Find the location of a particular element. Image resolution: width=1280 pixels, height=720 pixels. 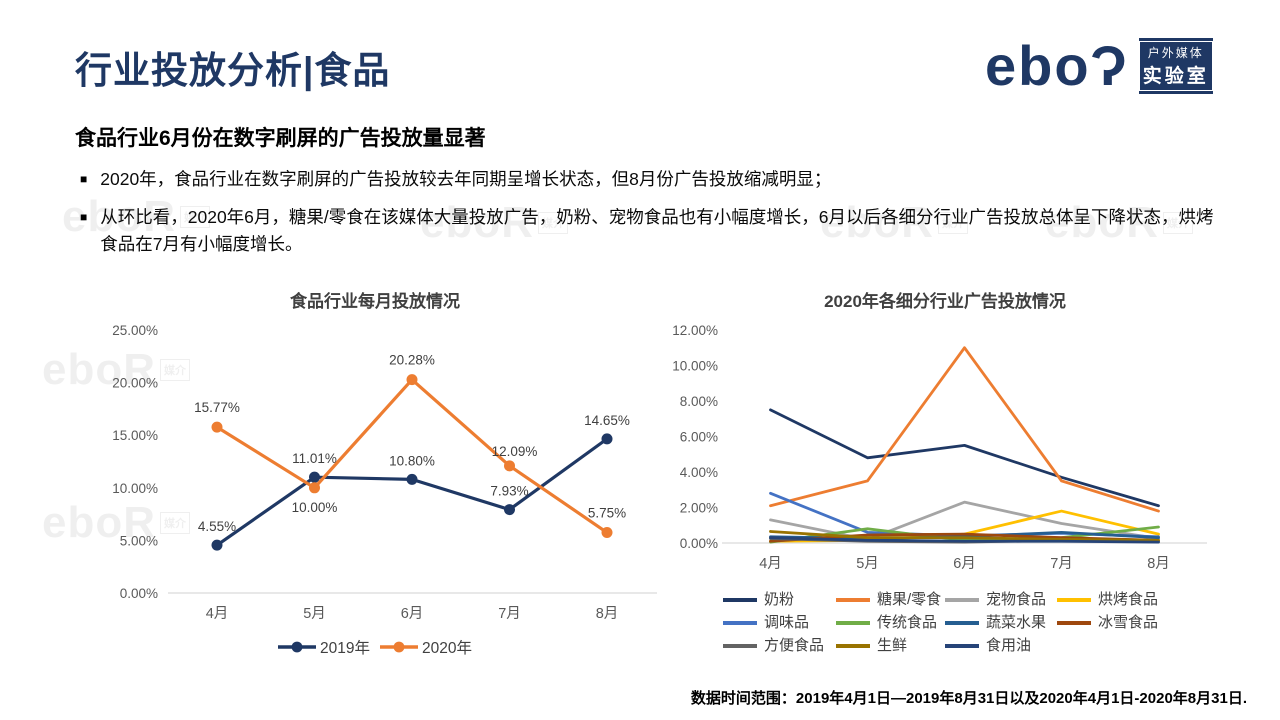

badge-line2: 实验室 is located at coordinates (1175, 76).